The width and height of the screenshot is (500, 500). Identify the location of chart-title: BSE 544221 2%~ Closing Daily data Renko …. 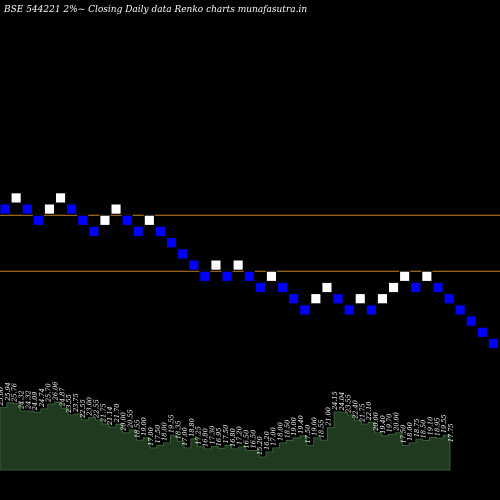
(155, 10).